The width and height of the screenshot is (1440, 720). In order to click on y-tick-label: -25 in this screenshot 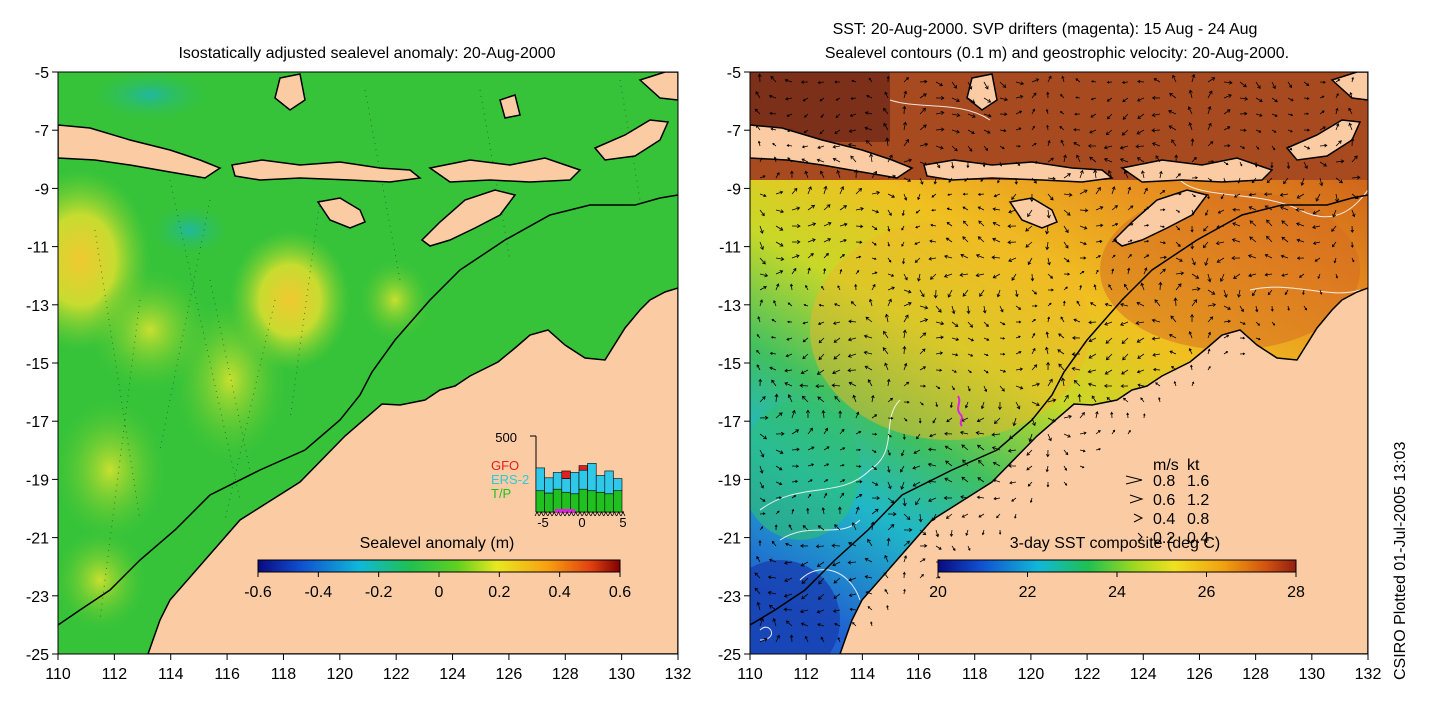, I will do `click(37, 655)`.